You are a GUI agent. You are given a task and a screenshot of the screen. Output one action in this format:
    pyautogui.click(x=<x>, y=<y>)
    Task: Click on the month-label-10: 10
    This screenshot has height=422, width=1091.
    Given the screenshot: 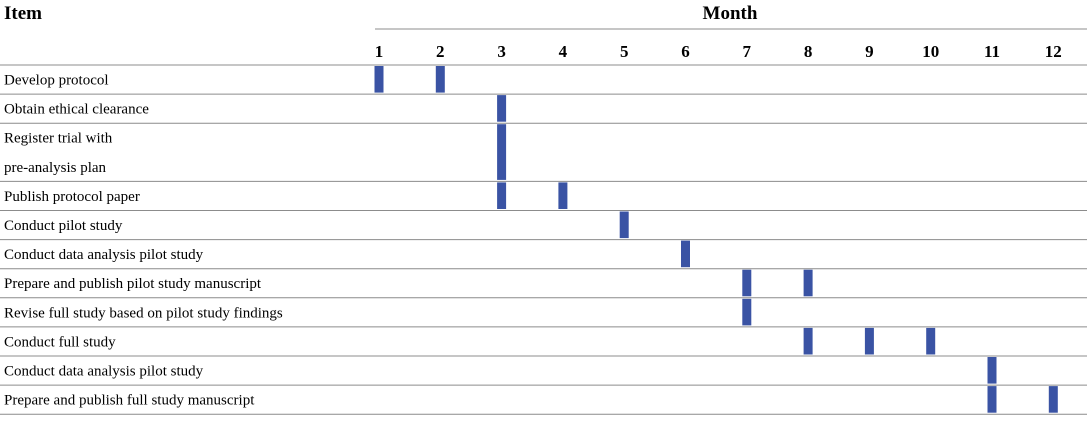 What is the action you would take?
    pyautogui.click(x=930, y=51)
    